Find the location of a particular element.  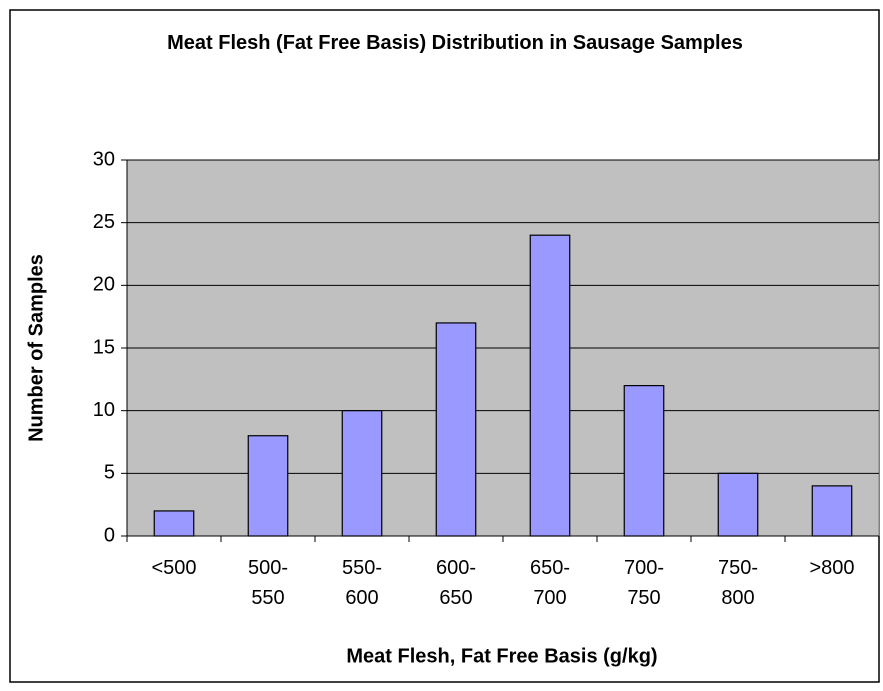

x-tick-label: 700-750 is located at coordinates (644, 583).